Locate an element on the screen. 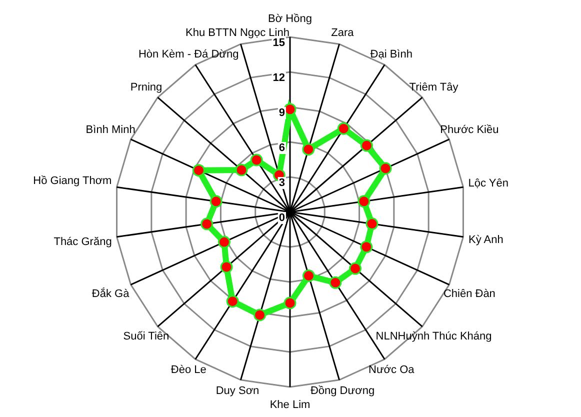 Image resolution: width=581 pixels, height=417 pixels. y-tick-label: 0 is located at coordinates (281, 218).